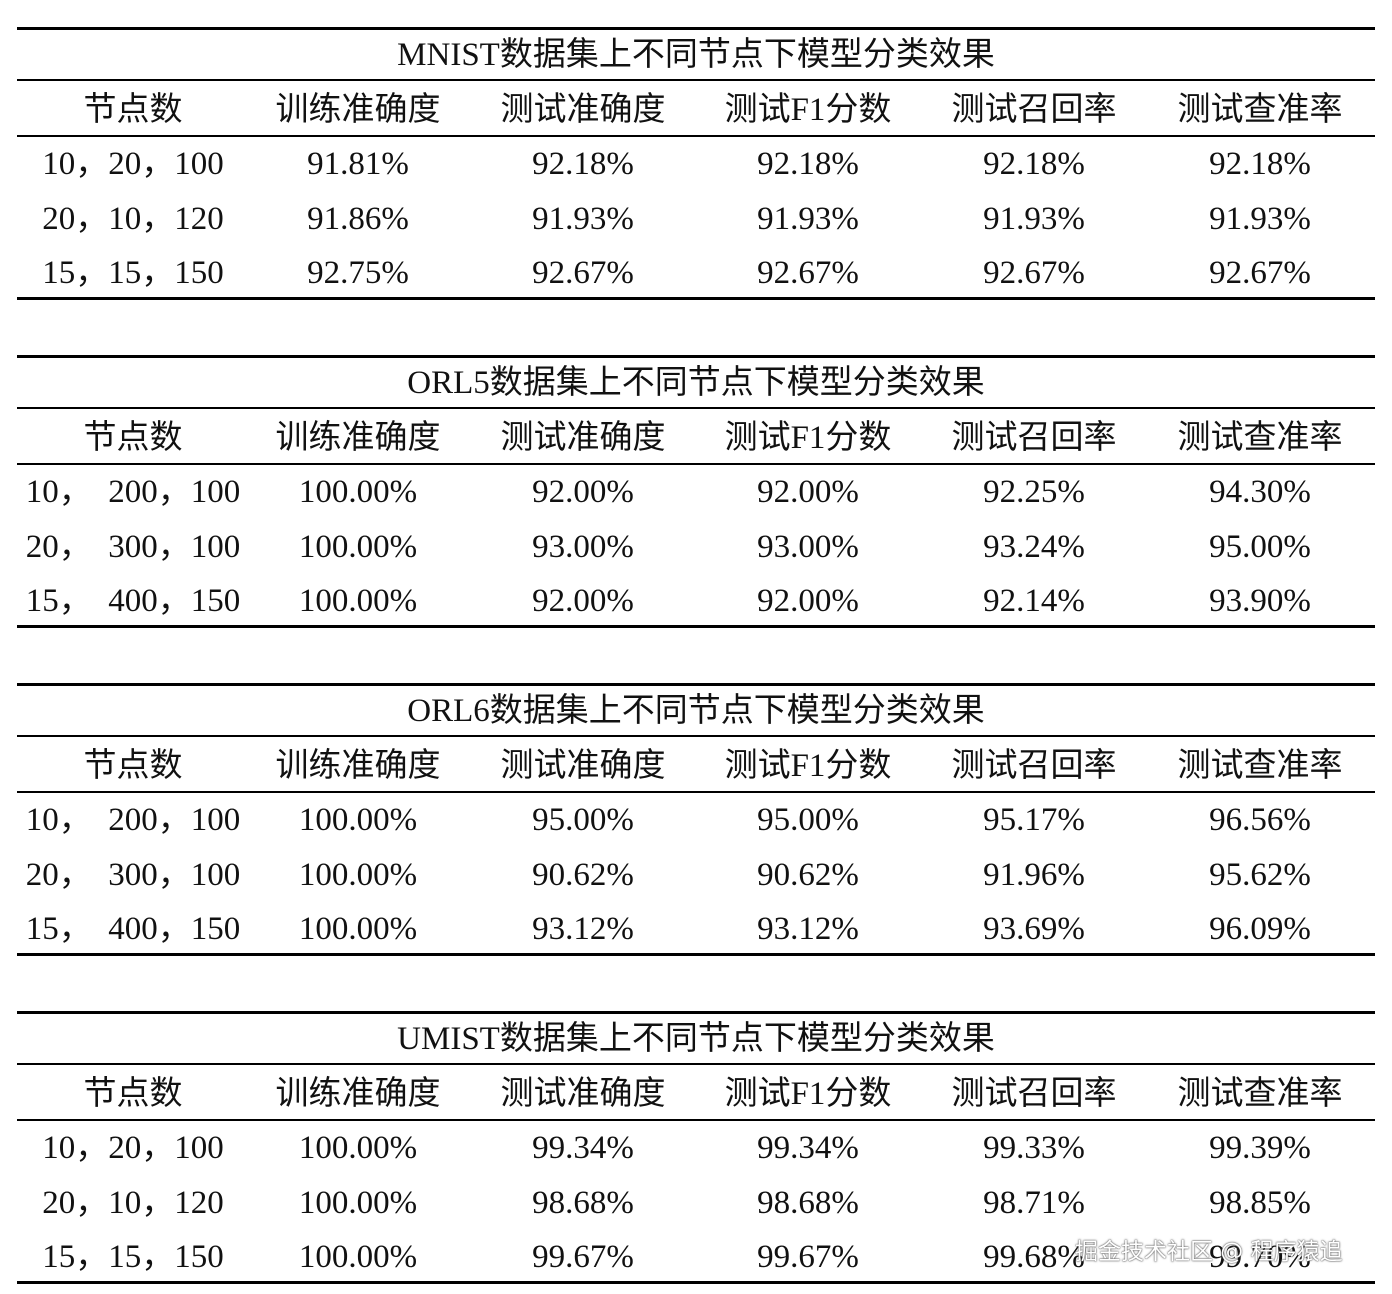 The height and width of the screenshot is (1294, 1392). What do you see at coordinates (696, 55) in the screenshot?
I see `table-title: MNIST数据集上不同节点下模型分类效果` at bounding box center [696, 55].